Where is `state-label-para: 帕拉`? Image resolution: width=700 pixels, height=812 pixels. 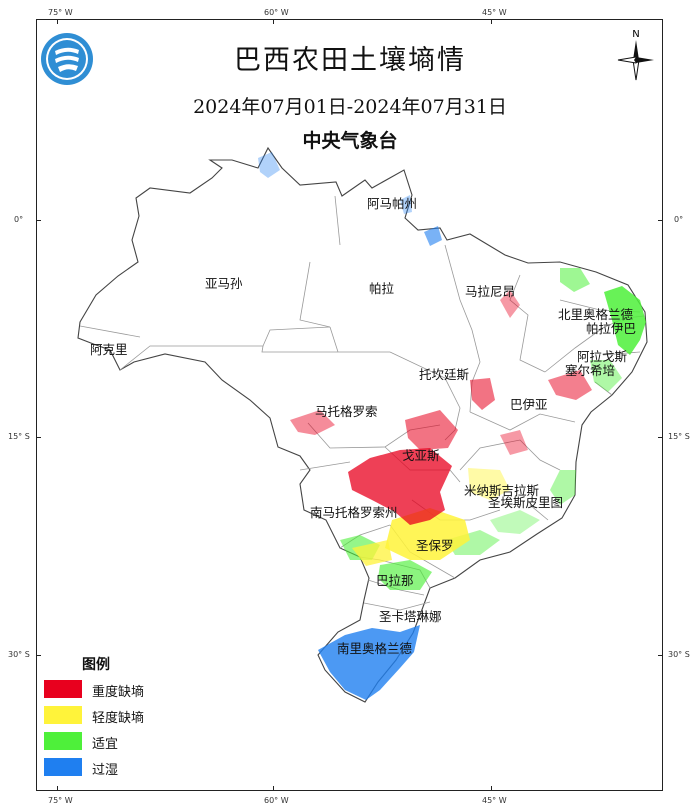
state-label-para: 帕拉 is located at coordinates (382, 288).